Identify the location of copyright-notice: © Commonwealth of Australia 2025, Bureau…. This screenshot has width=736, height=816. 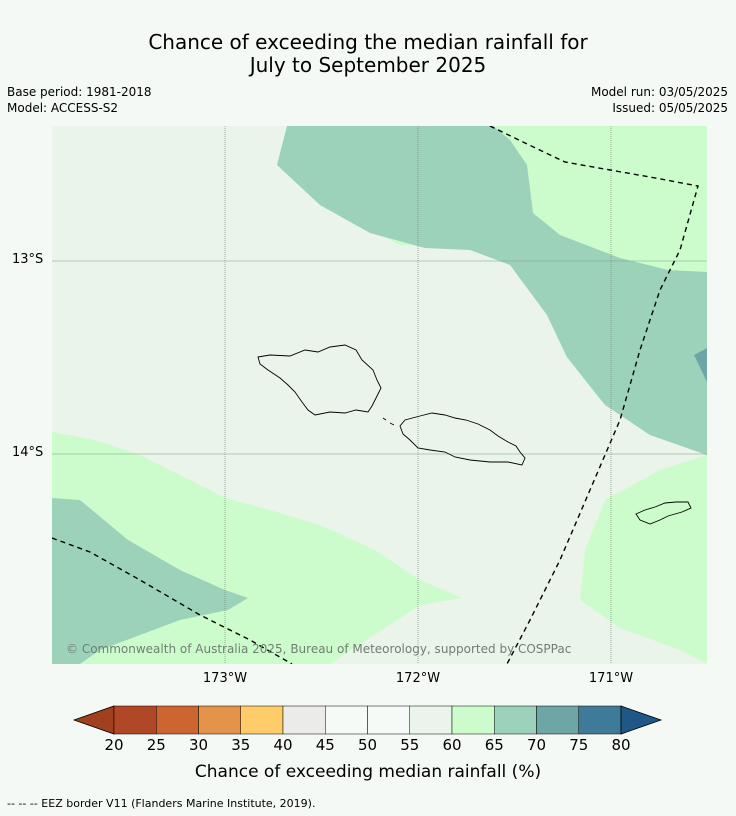
(319, 649).